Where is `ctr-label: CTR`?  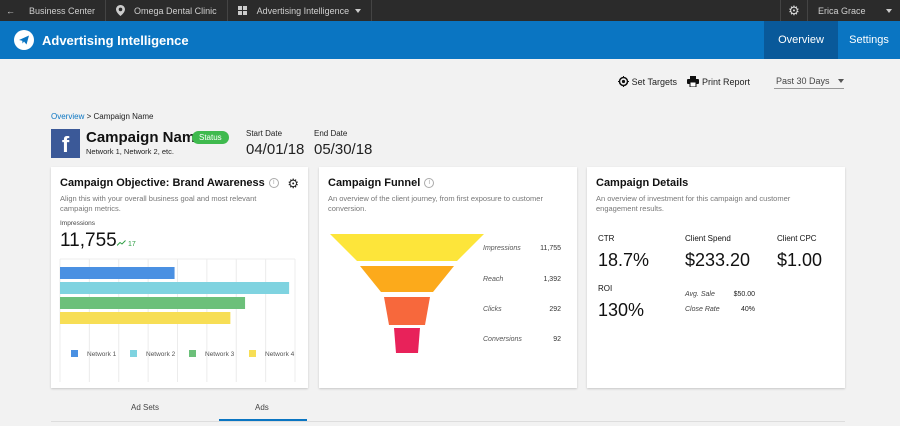 ctr-label: CTR is located at coordinates (606, 238).